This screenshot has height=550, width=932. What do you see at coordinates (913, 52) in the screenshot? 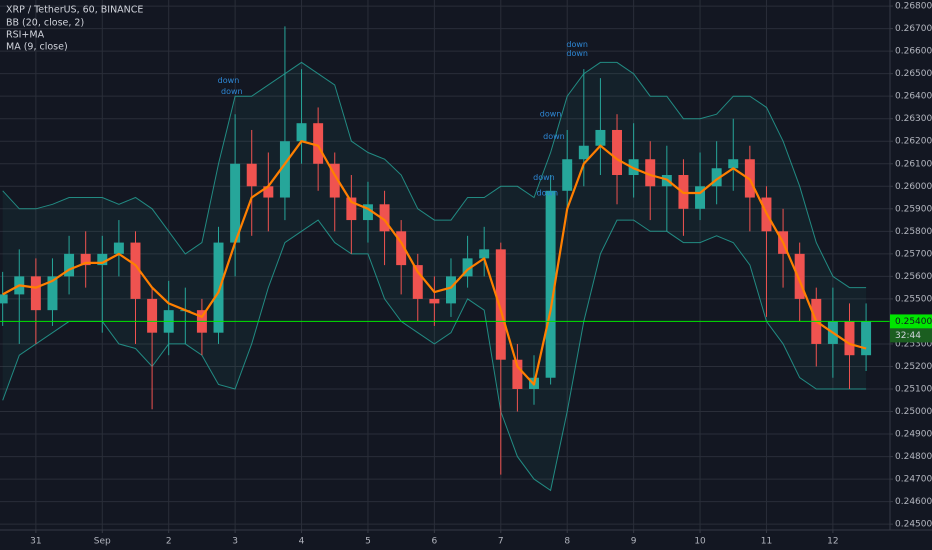
I see `y-tick-label: 0.26600` at bounding box center [913, 52].